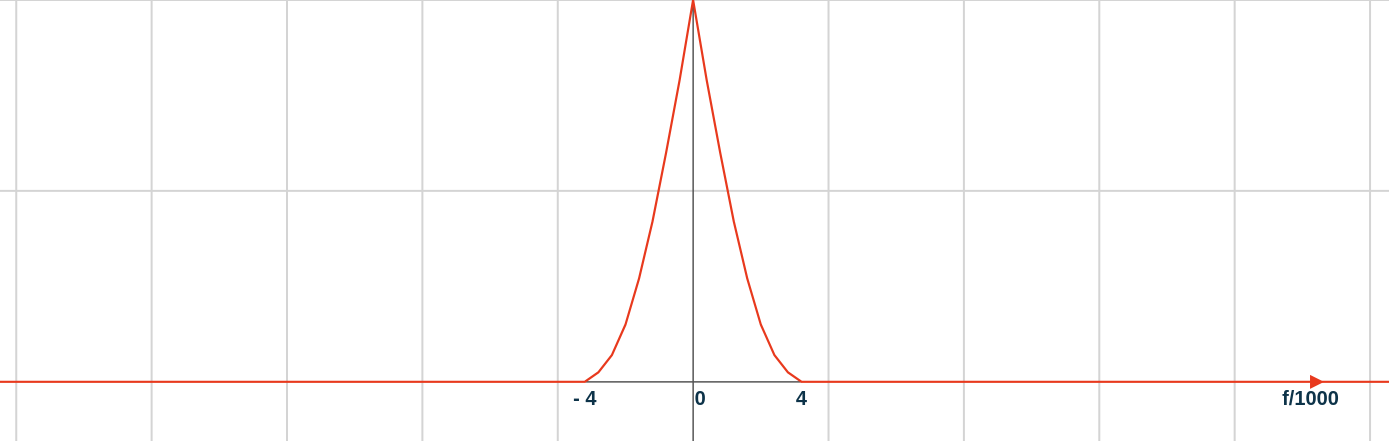 This screenshot has width=1389, height=441. What do you see at coordinates (956, 399) in the screenshot?
I see `axis-labels: f/1000 - 4 0 4` at bounding box center [956, 399].